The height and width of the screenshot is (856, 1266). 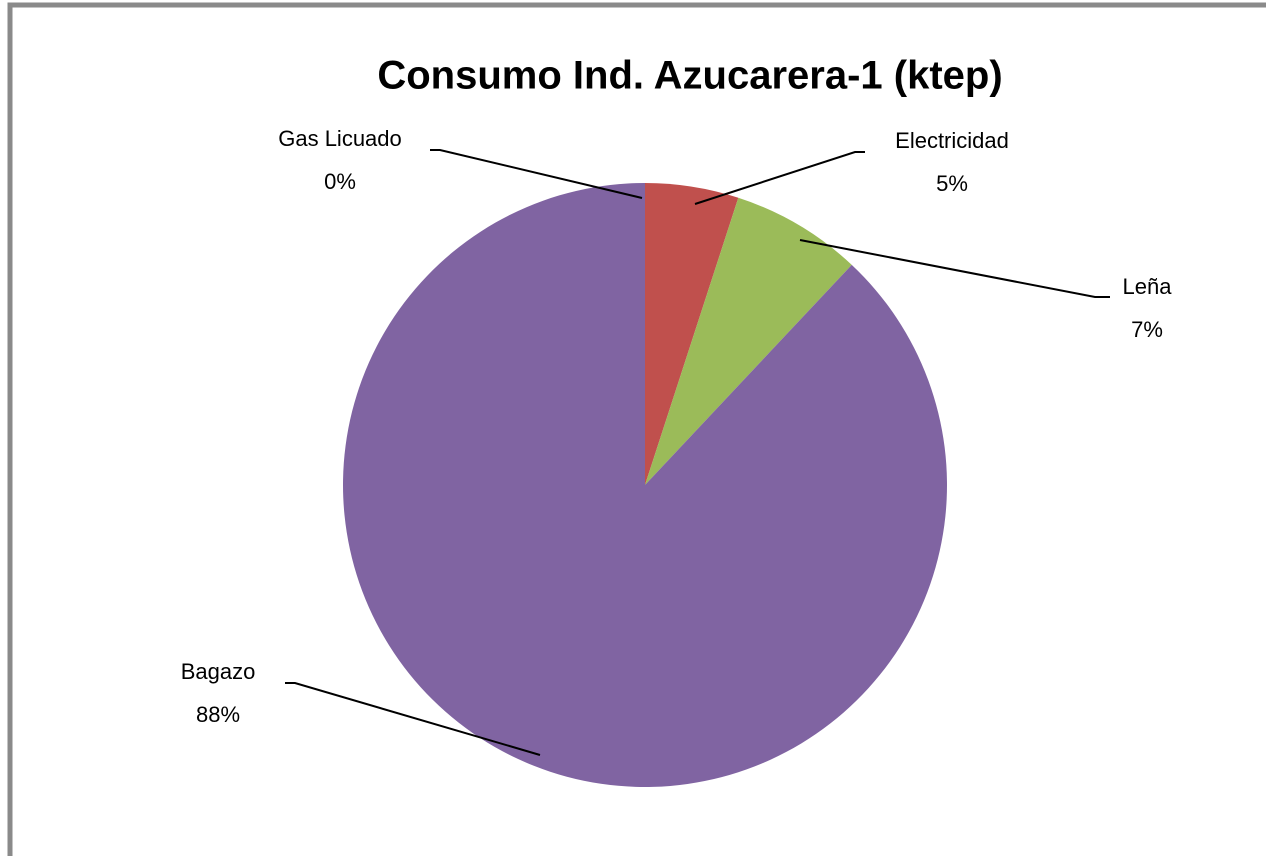 I want to click on chart-title: Consumo Ind. Azucarera-1 (ktep), so click(x=689, y=76).